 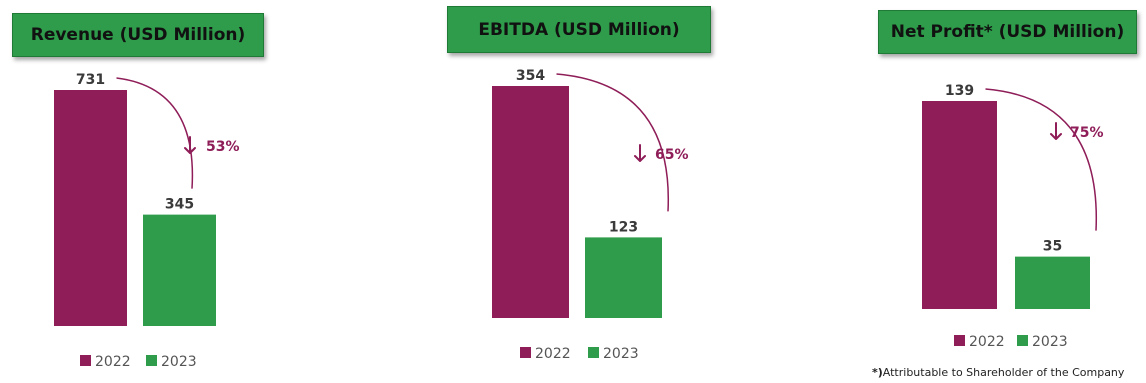 I want to click on chart-title: Net Profit* (USD Million), so click(x=1007, y=32).